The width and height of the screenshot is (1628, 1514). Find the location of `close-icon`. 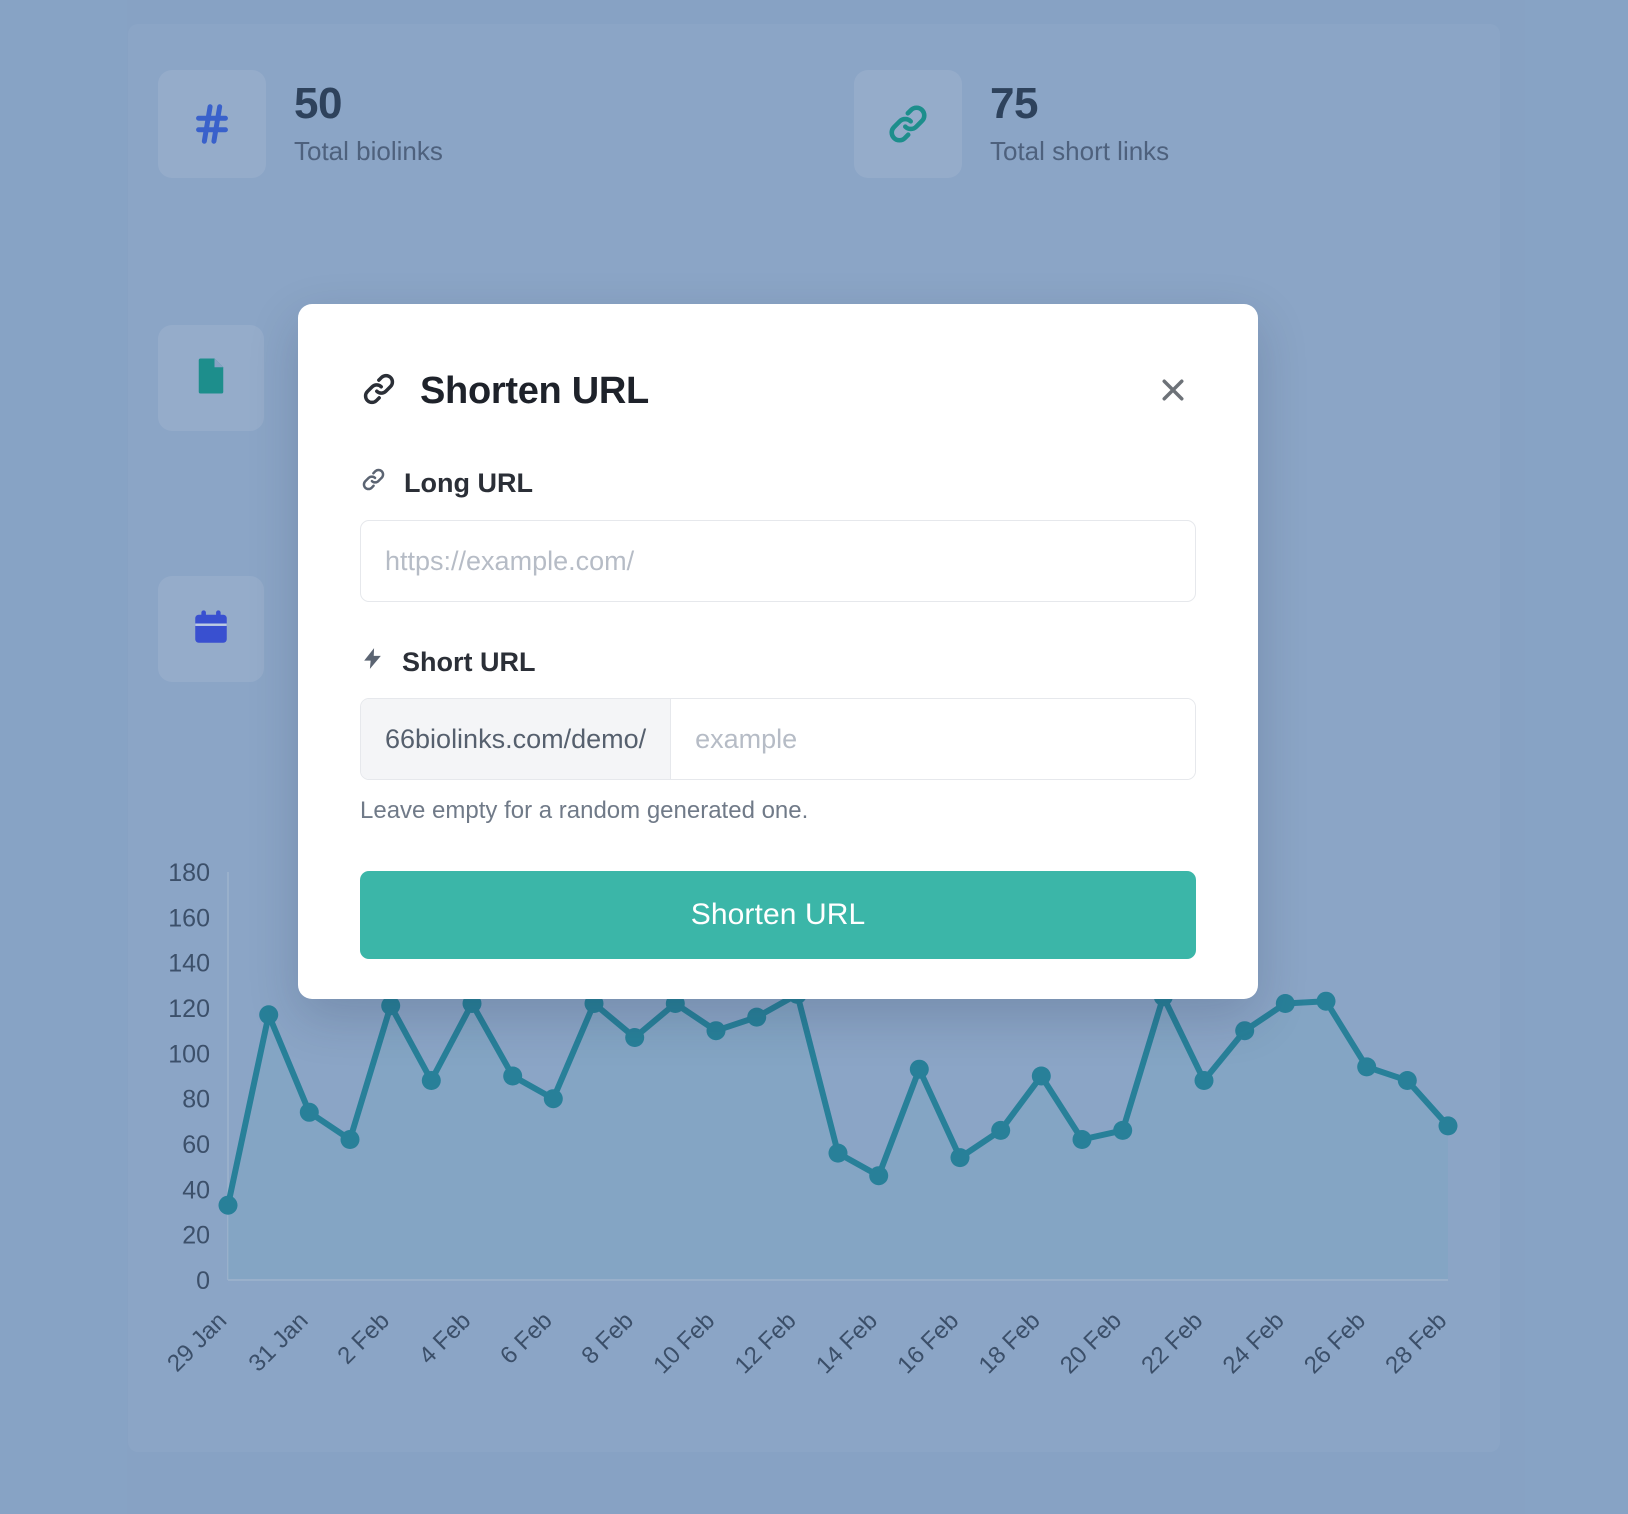

close-icon is located at coordinates (1173, 391).